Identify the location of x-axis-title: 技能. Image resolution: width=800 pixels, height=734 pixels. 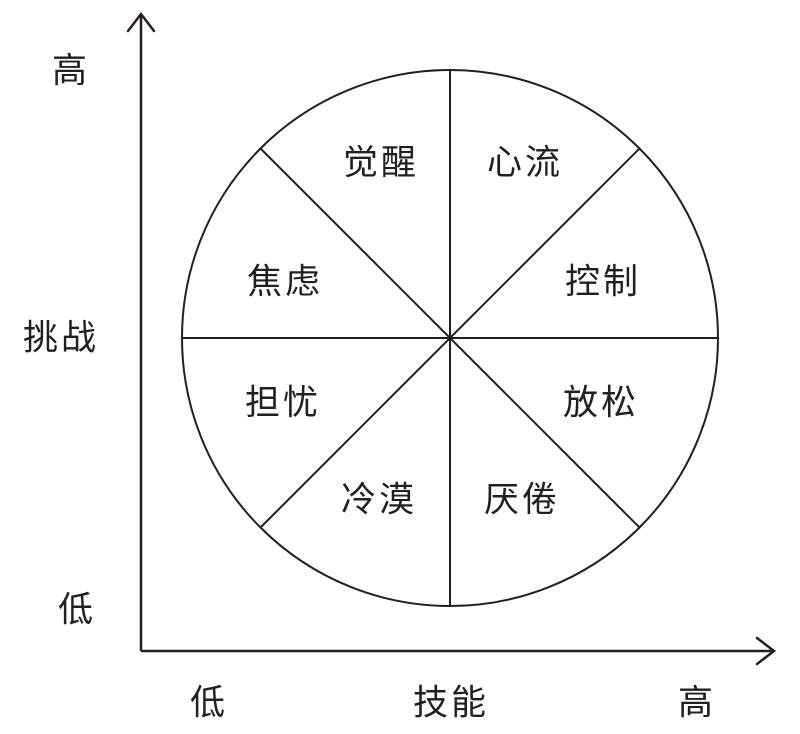
(451, 703).